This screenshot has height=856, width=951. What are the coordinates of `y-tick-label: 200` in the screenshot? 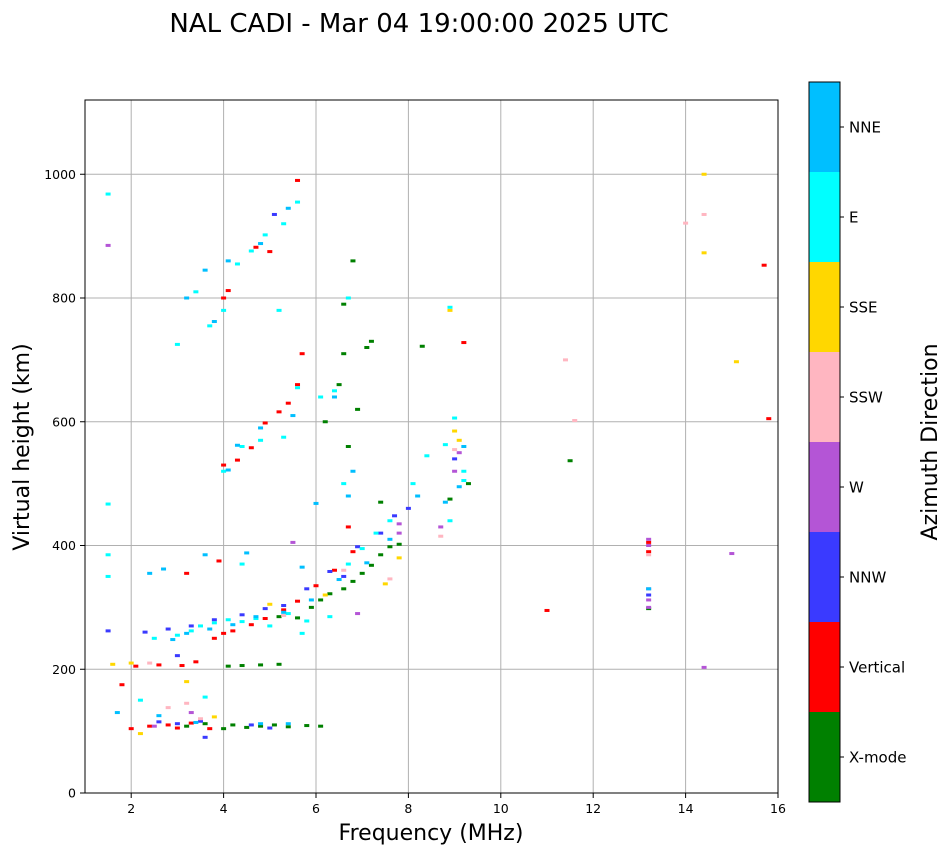 It's located at (64, 669).